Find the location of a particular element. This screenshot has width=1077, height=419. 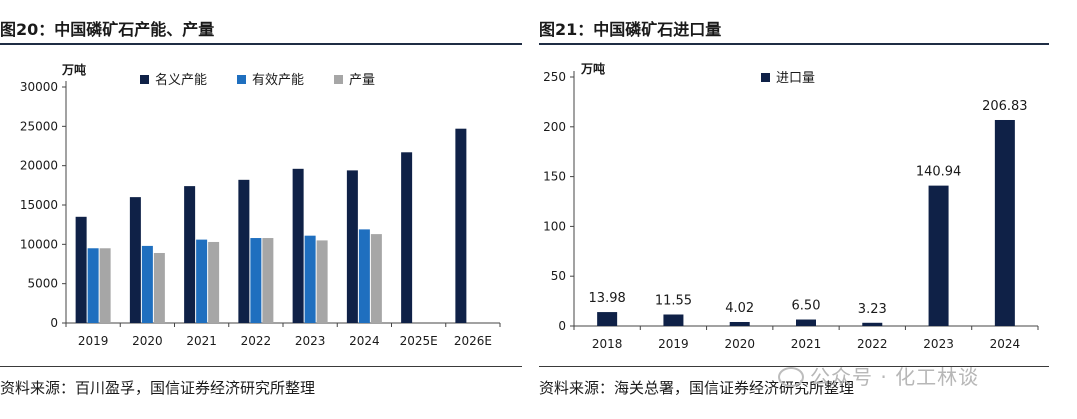

bar-名义产能-2022 is located at coordinates (244, 251).